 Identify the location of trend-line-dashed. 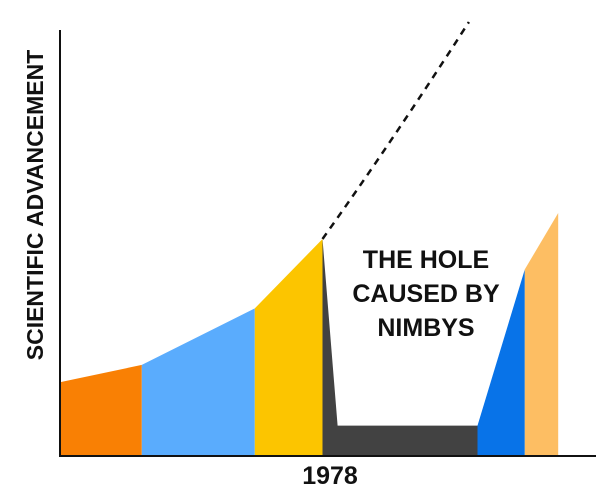
(395, 130).